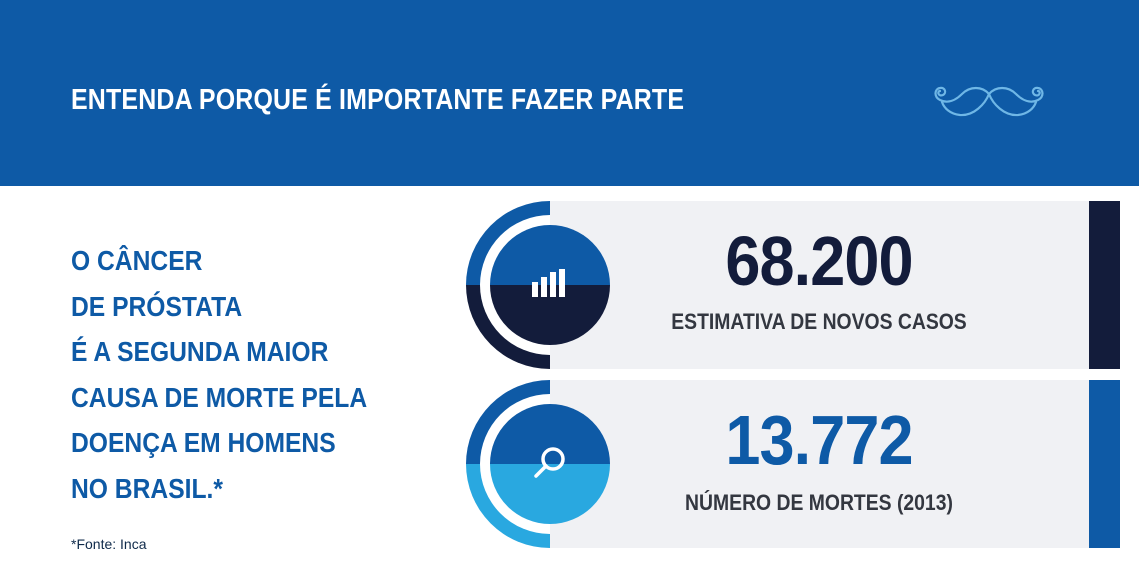 This screenshot has width=1139, height=571. I want to click on stat-badge-deaths, so click(538, 464).